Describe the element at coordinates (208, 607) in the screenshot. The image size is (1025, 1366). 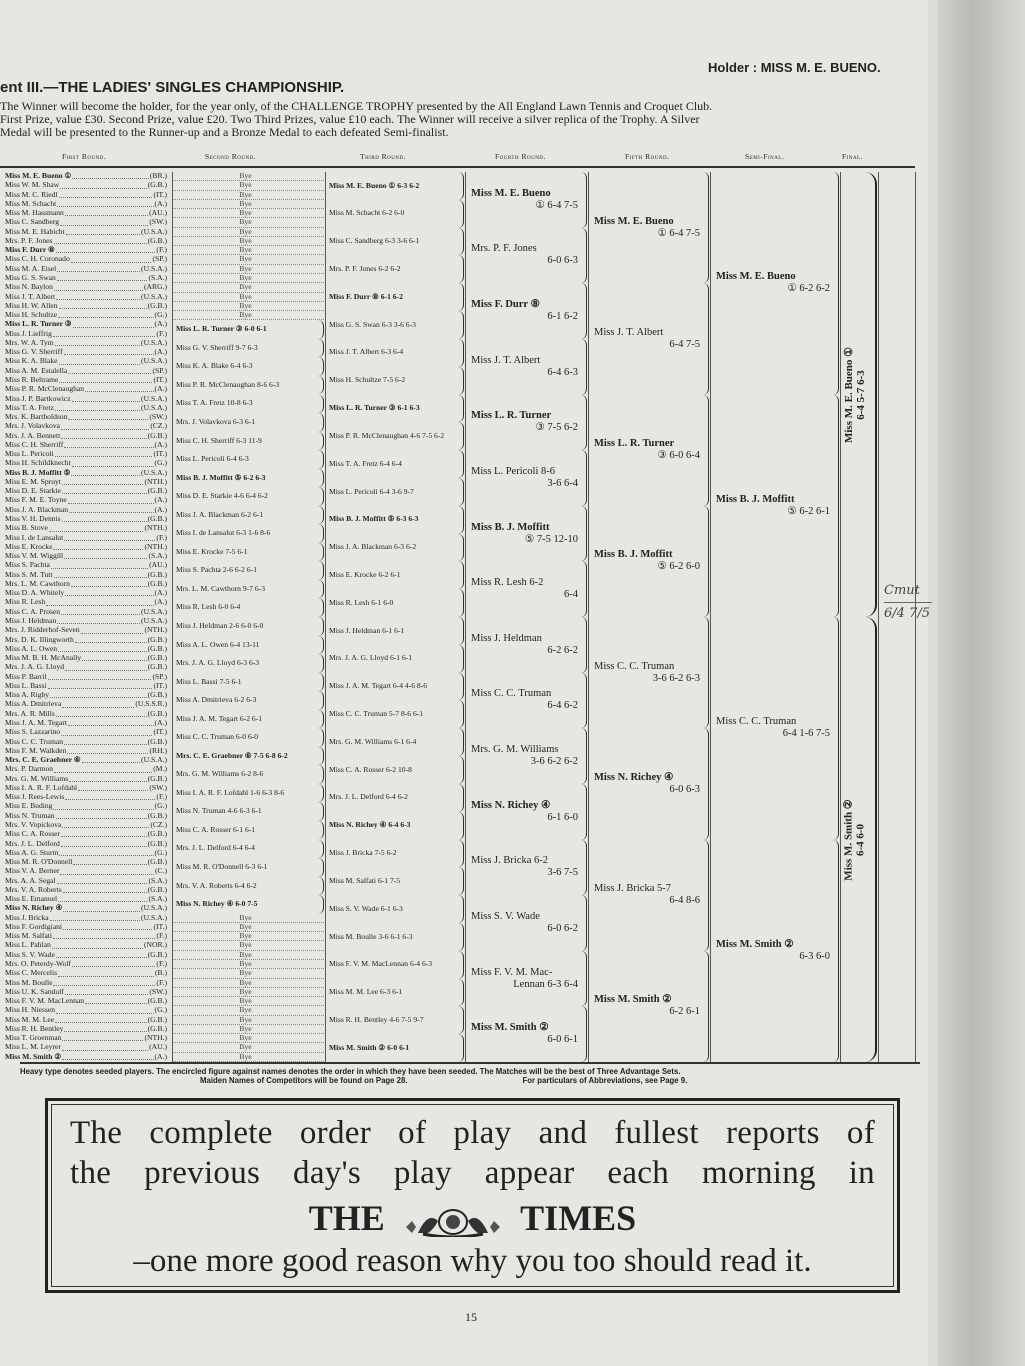
I see `result-text: Miss R. Lesh 6-0 6-4` at that location.